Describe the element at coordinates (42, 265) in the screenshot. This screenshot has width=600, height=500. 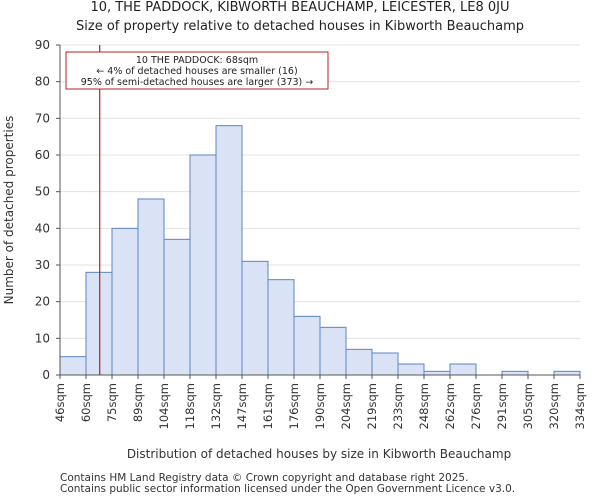
I see `y-tick-label: 30` at that location.